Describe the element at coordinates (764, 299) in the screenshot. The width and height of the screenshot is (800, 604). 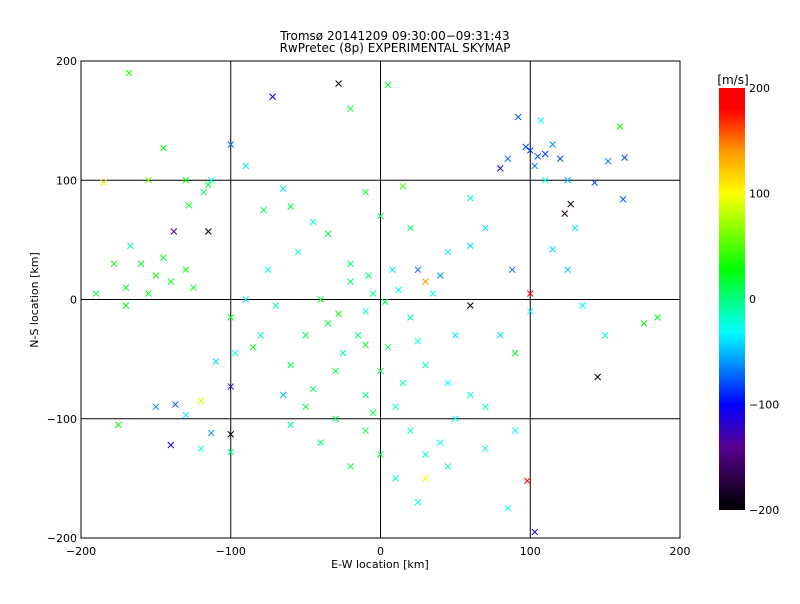
I see `colorbar-ticks: 200 100 0 −100 −200` at that location.